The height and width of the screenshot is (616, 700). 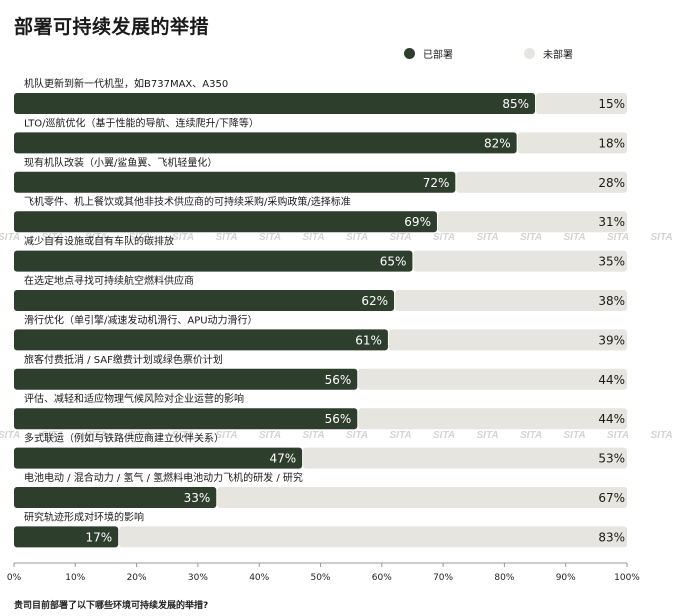 What do you see at coordinates (197, 498) in the screenshot?
I see `data-label-deployed: 33%` at bounding box center [197, 498].